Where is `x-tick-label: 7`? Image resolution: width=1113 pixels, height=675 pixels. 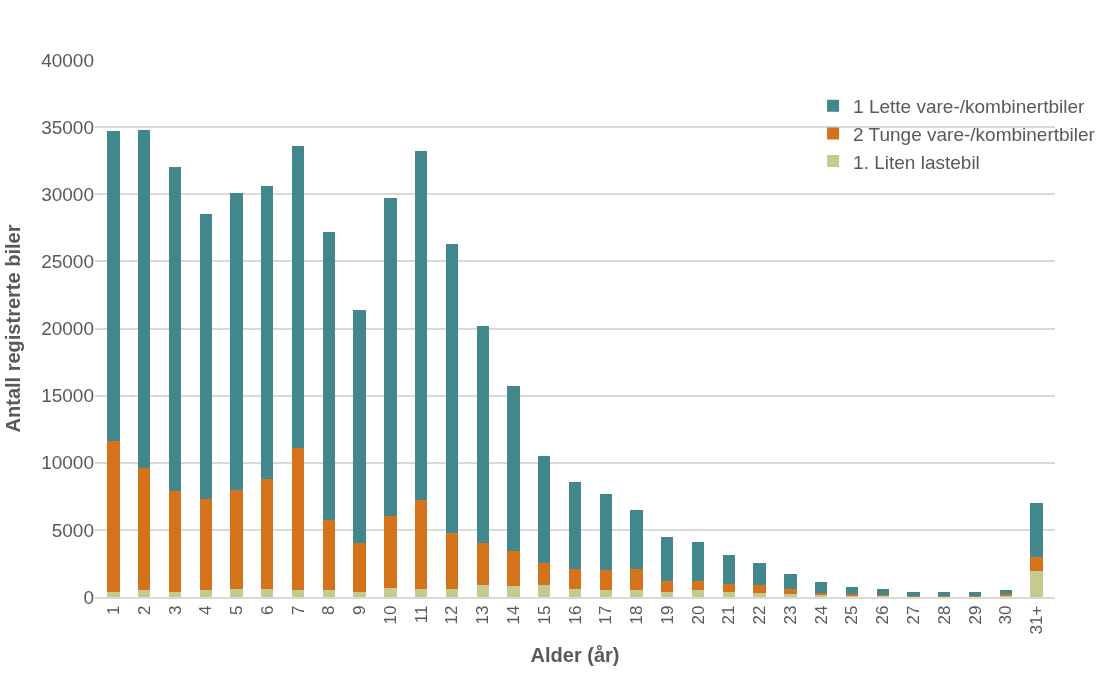
x-tick-label: 7 is located at coordinates (298, 610).